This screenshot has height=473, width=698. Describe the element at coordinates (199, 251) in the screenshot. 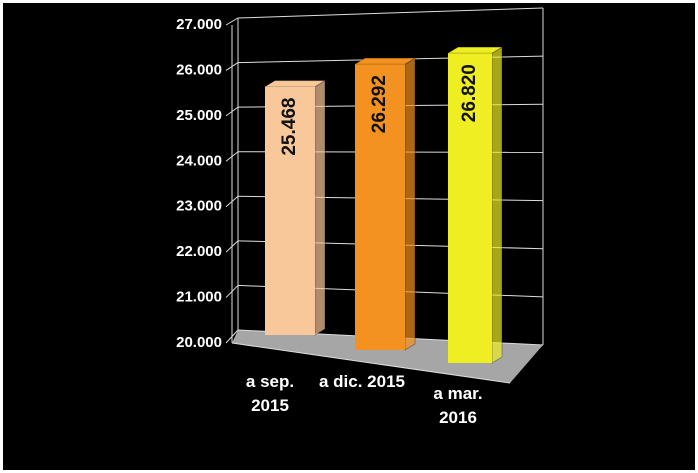

I see `y-tick-label: 22.000` at that location.